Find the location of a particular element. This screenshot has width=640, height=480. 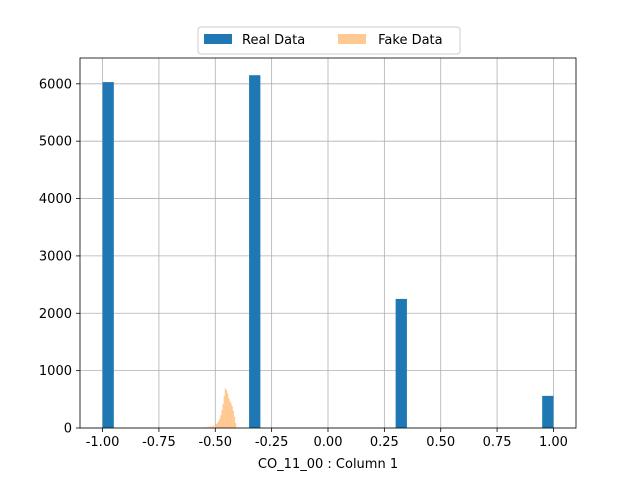

legend: Real Data Fake Data is located at coordinates (329, 40).